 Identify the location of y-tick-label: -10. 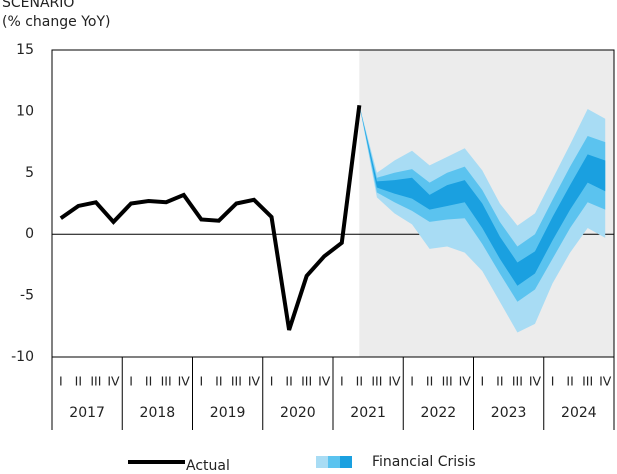
(22, 357).